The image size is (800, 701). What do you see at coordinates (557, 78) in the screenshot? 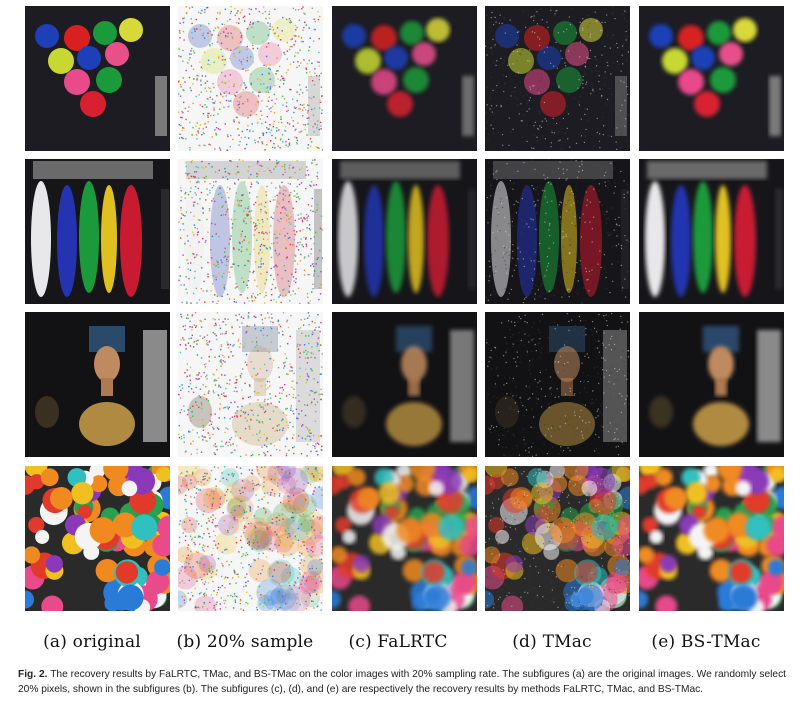
I see `image-balloons-tmac` at bounding box center [557, 78].